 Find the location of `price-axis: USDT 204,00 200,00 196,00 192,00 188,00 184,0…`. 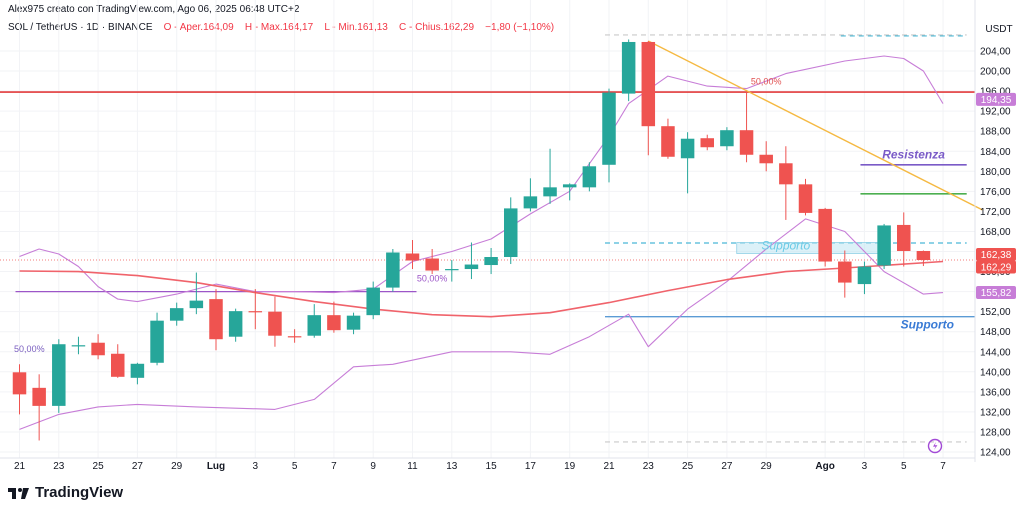

price-axis: USDT 204,00 200,00 196,00 192,00 188,00 184,0… is located at coordinates (993, 231).